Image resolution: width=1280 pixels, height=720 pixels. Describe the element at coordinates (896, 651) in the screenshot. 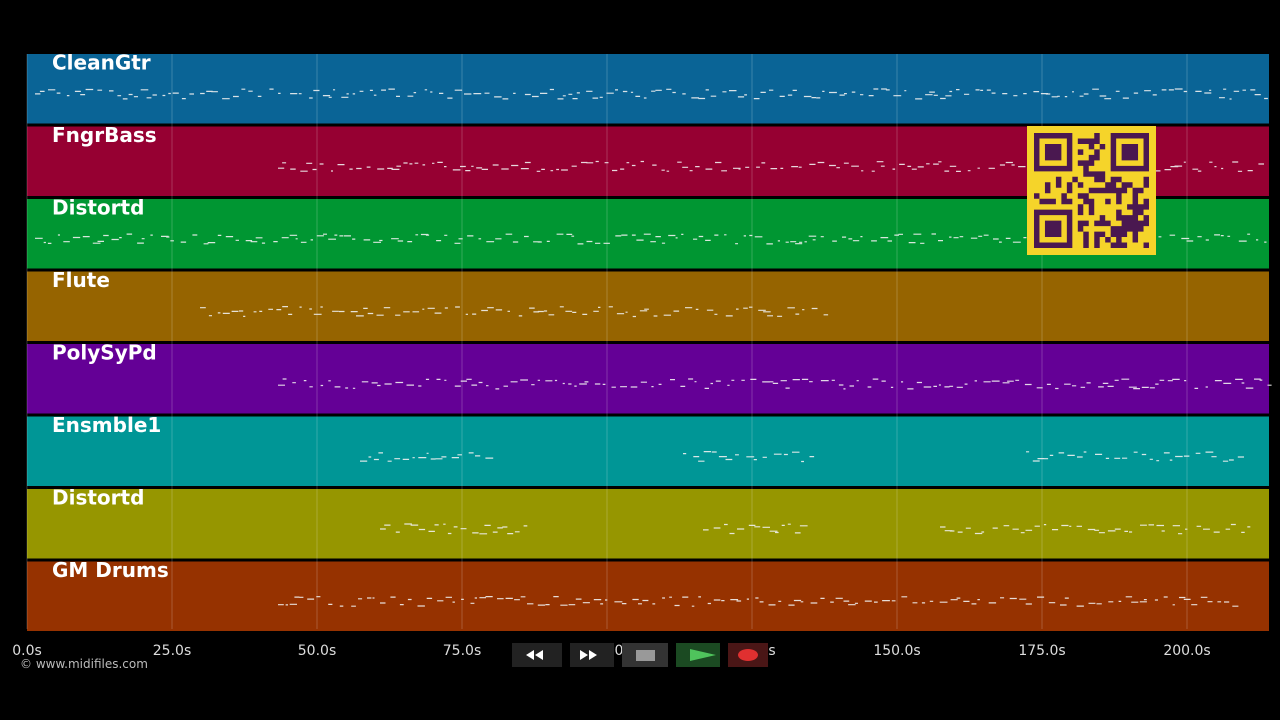

I see `time-tick-label: 150.0s` at that location.